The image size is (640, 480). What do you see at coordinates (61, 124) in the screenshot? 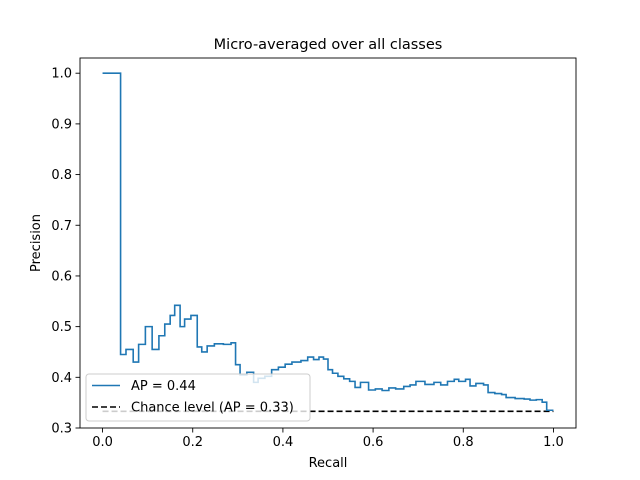
I see `y-tick-label: 0.9` at bounding box center [61, 124].